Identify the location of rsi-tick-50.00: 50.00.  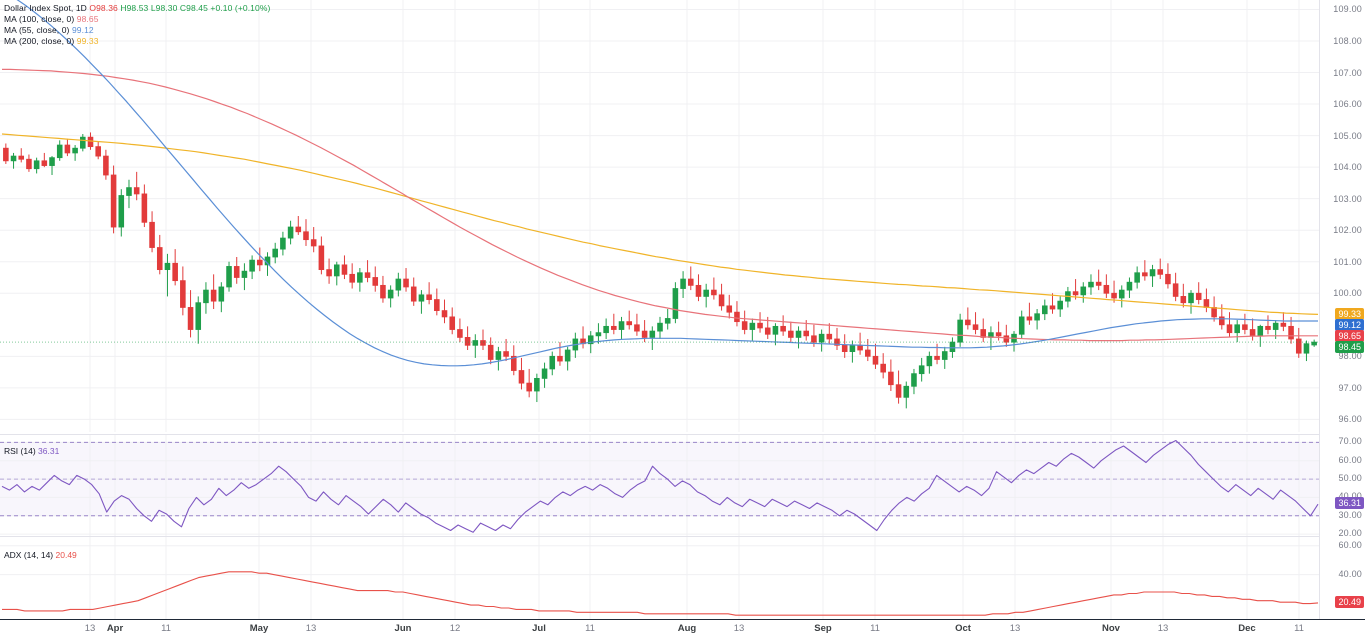
(1350, 478).